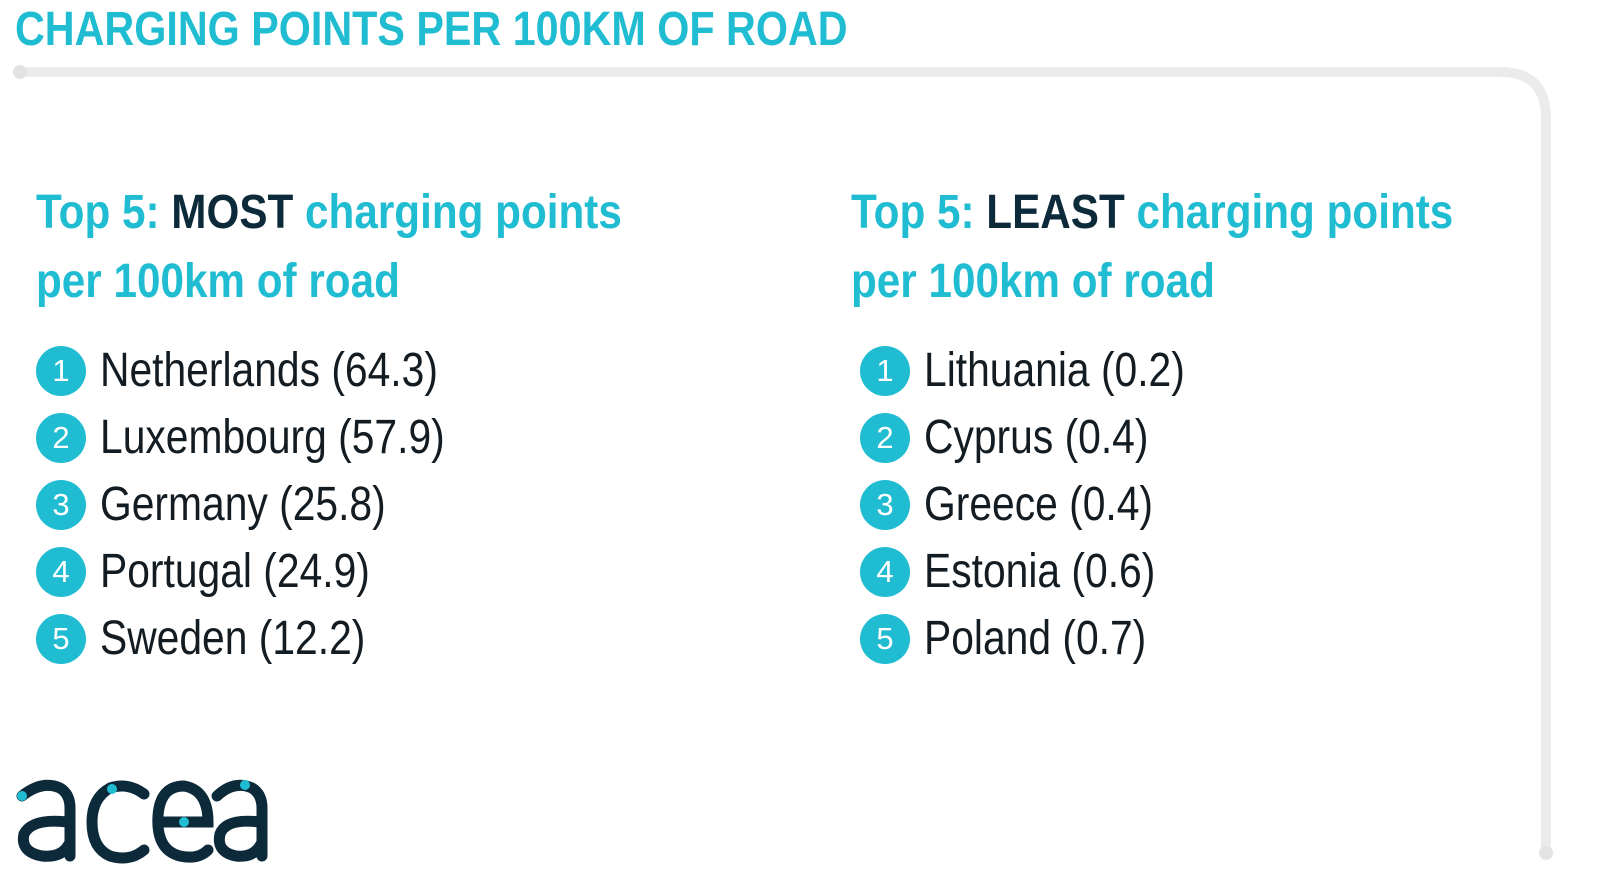 This screenshot has width=1600, height=889. I want to click on most-heading-line1: Top 5: MOST charging points, so click(329, 212).